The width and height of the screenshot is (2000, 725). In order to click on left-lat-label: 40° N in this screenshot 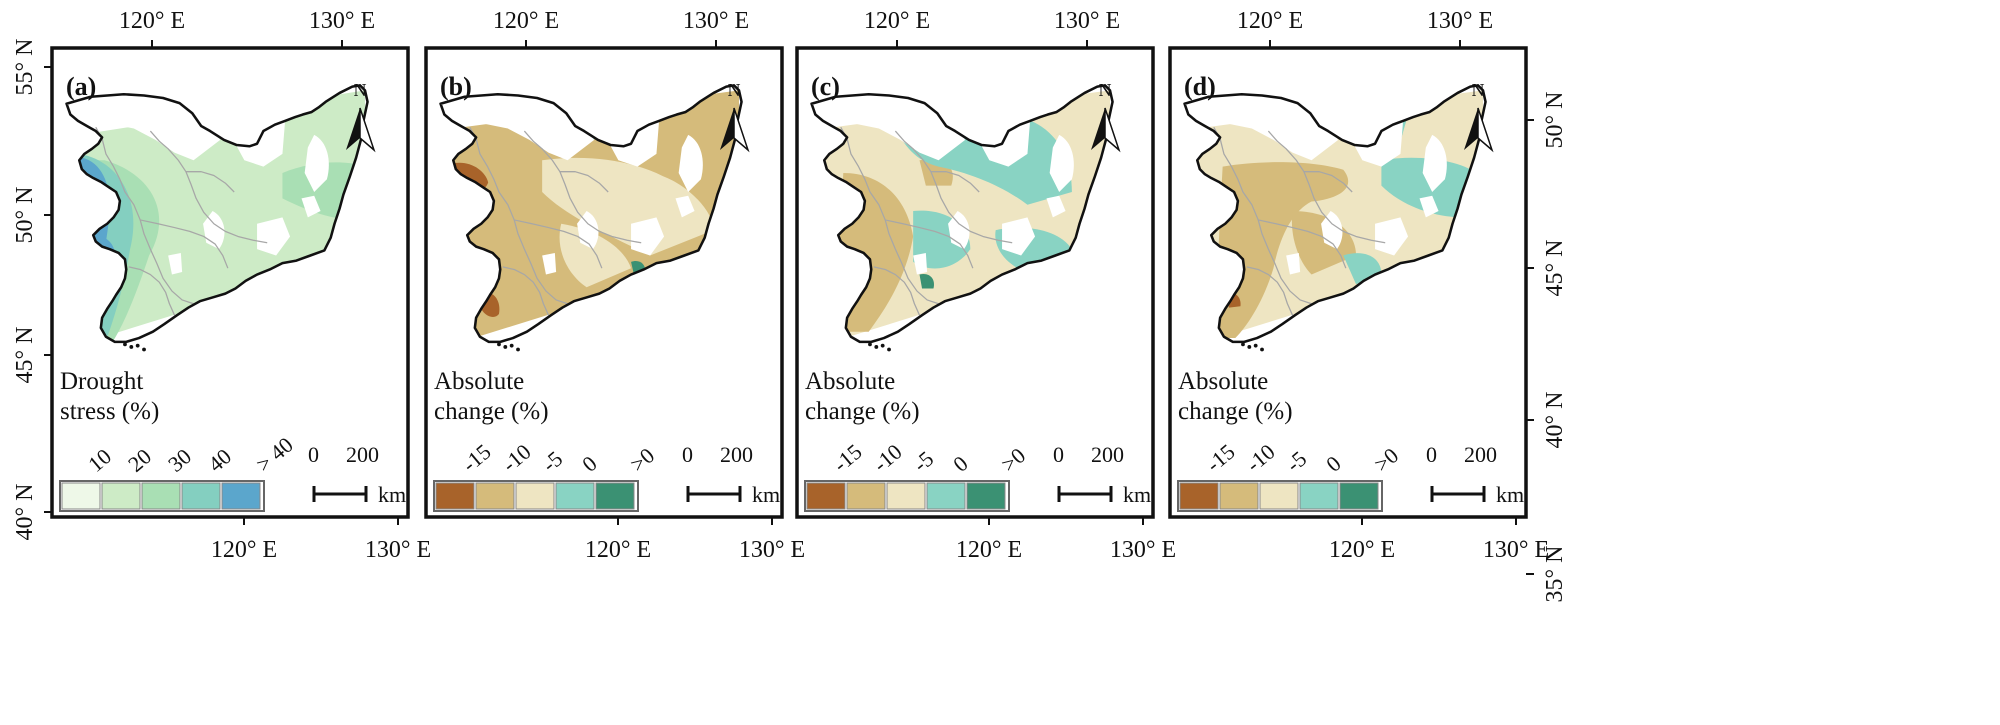, I will do `click(25, 512)`.